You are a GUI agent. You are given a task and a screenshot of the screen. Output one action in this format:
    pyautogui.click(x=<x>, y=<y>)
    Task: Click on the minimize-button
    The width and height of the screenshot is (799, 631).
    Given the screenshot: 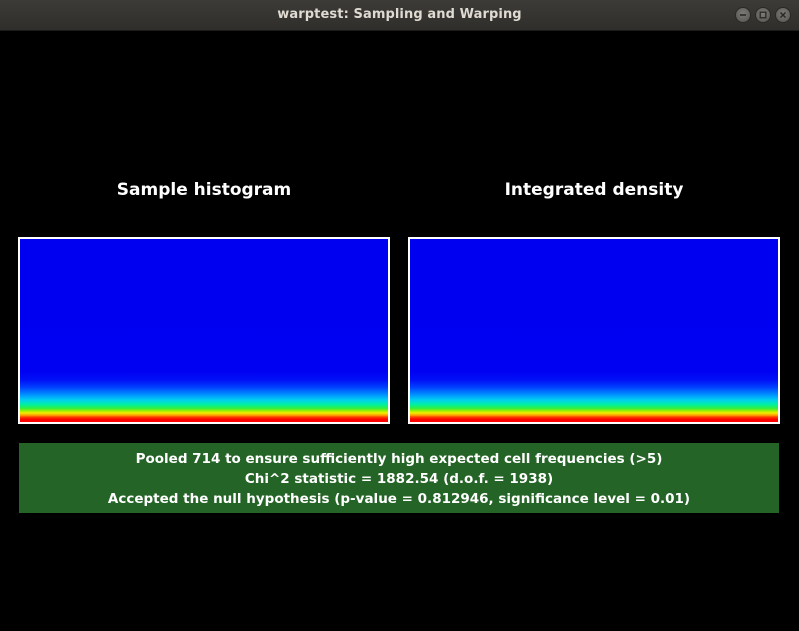 What is the action you would take?
    pyautogui.click(x=743, y=15)
    